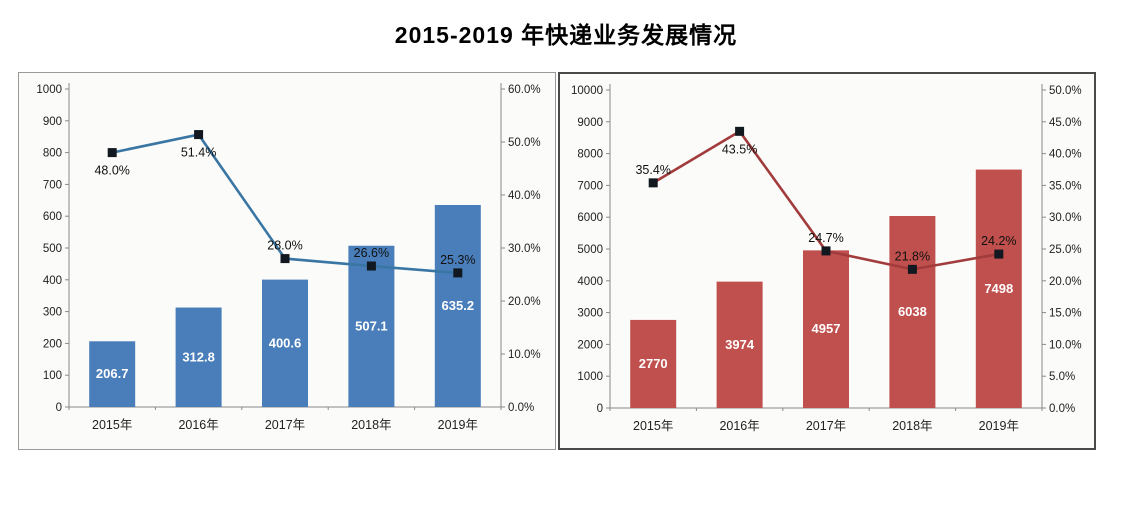 Image resolution: width=1132 pixels, height=516 pixels. What do you see at coordinates (52, 154) in the screenshot?
I see `left-axis-tick-label: 800` at bounding box center [52, 154].